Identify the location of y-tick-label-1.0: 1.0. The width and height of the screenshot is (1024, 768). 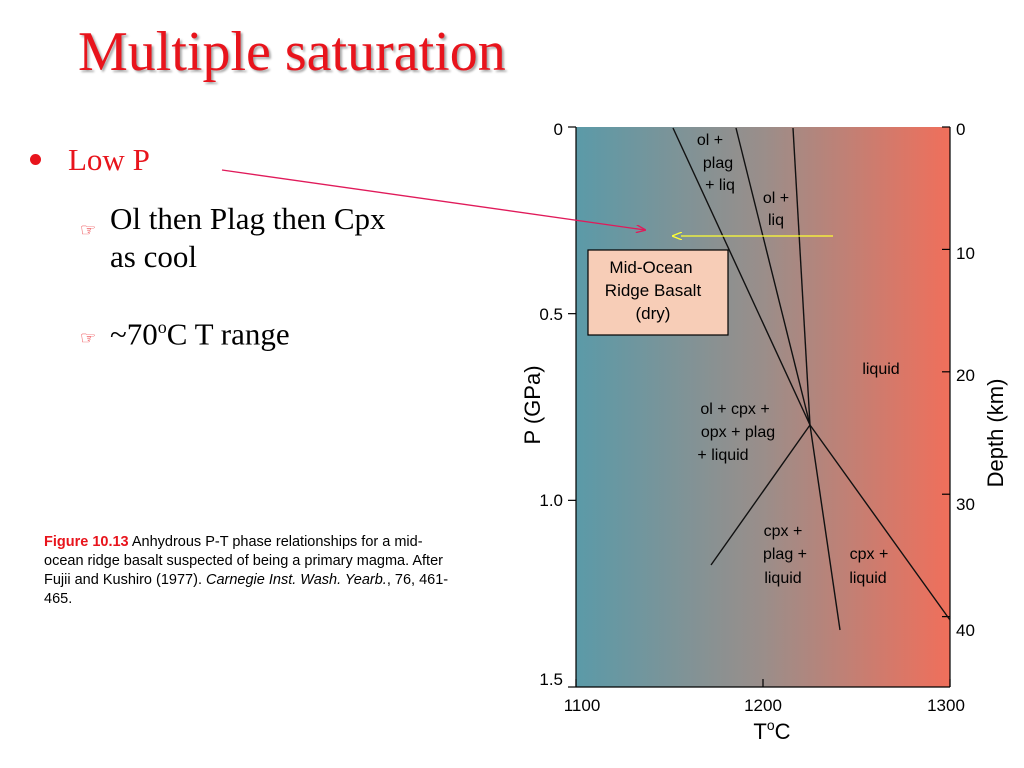
(551, 500).